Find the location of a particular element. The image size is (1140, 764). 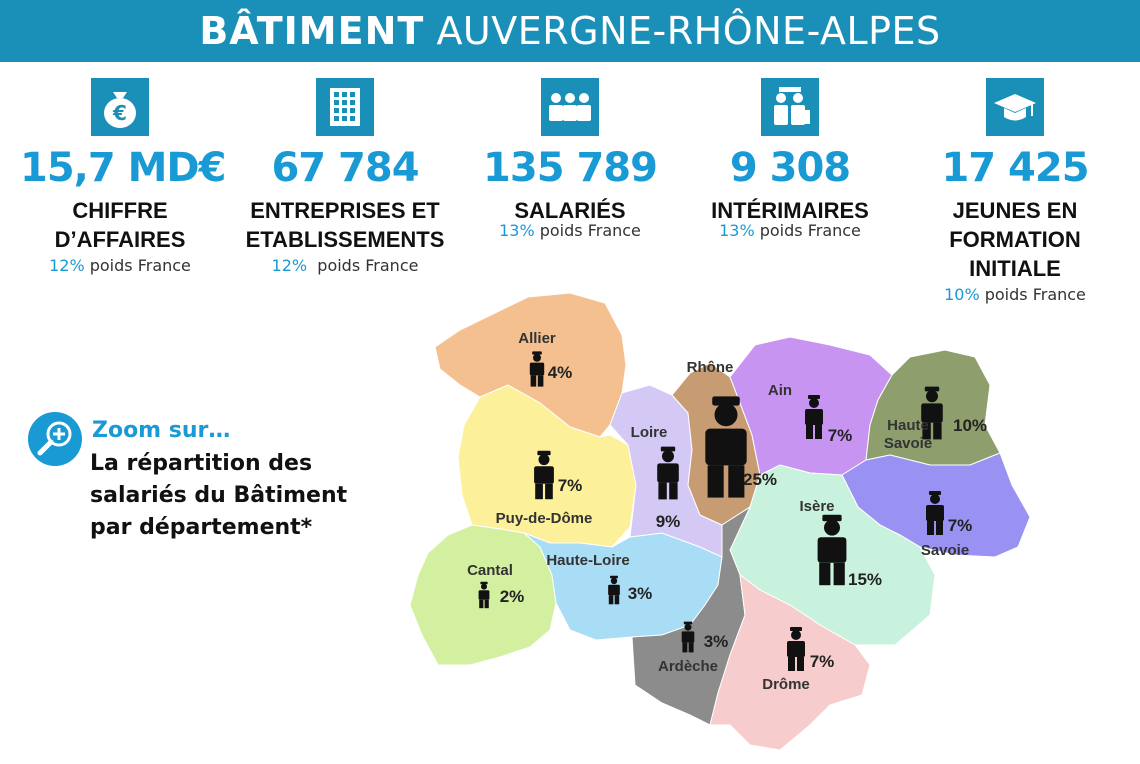

stat-label: CHIFFRE D’AFFAIRES is located at coordinates (120, 225).